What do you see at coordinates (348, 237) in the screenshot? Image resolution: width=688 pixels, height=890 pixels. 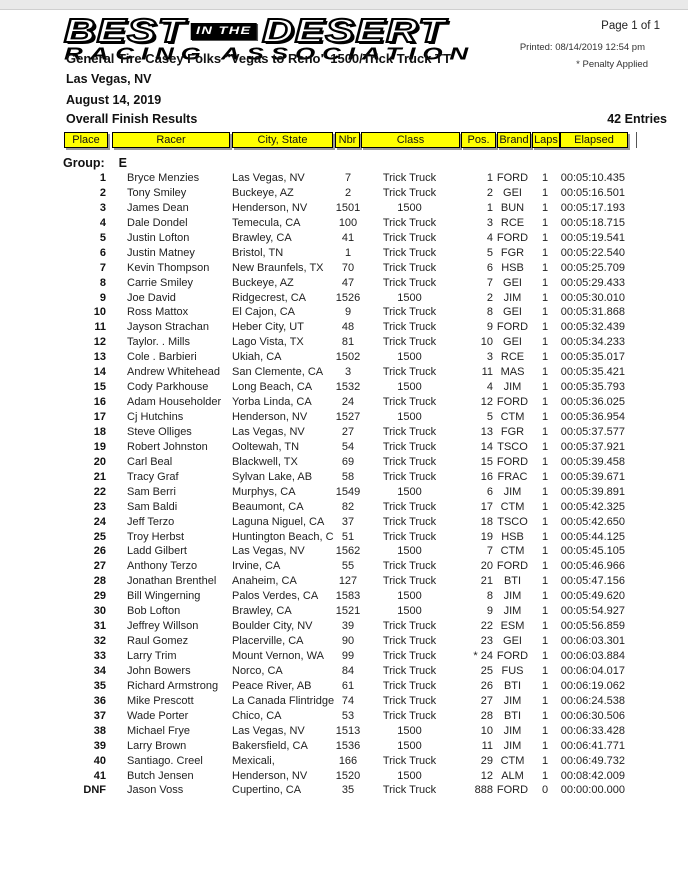 I see `cell-nbr: 41` at bounding box center [348, 237].